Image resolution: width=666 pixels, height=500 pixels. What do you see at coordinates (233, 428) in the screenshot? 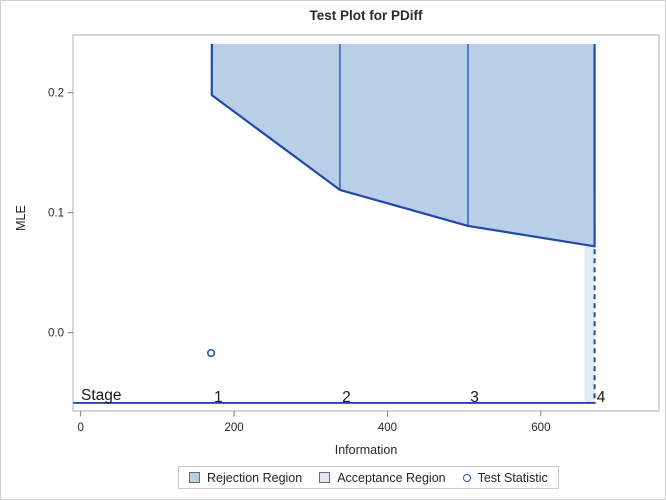
I see `x-tick-label: 200` at bounding box center [233, 428].